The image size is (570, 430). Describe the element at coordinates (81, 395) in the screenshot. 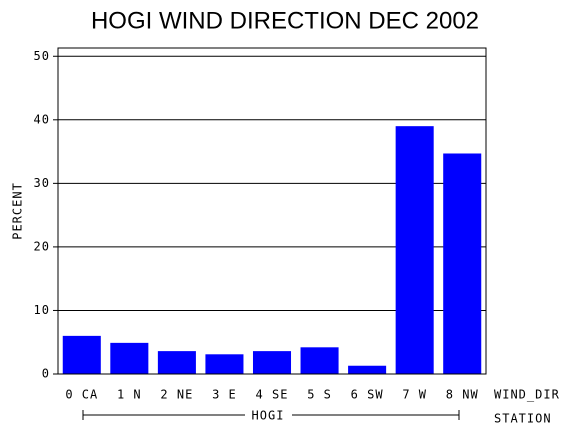

I see `x-tick-label: 0 CA` at that location.